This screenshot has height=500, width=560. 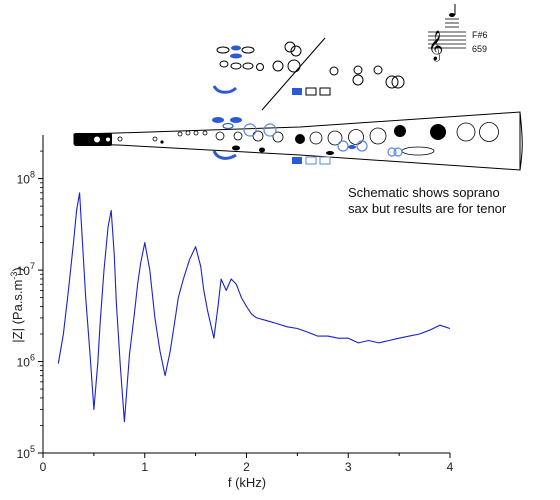 What do you see at coordinates (26, 452) in the screenshot?
I see `y-tick-label: 10⁵` at bounding box center [26, 452].